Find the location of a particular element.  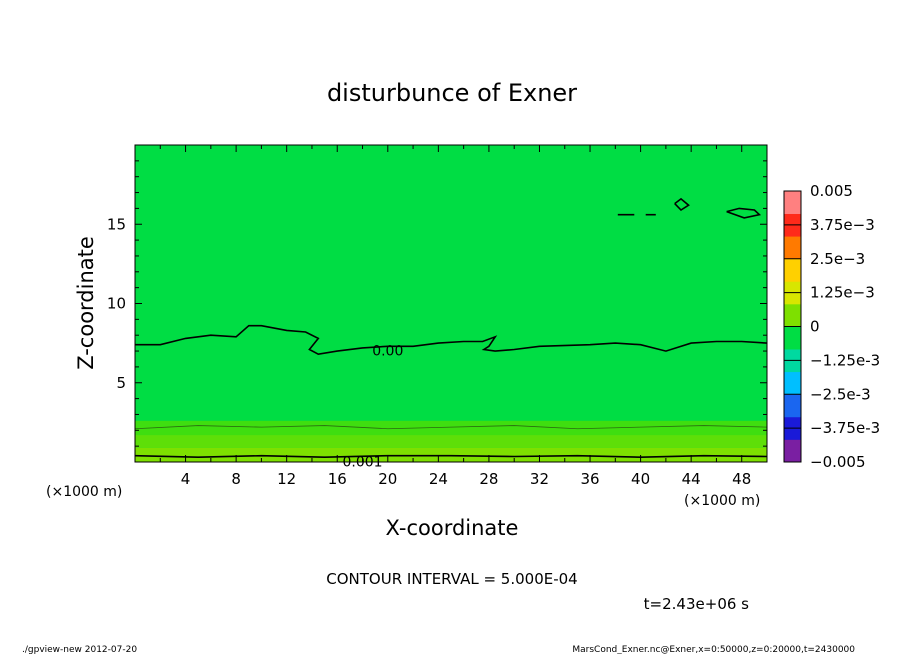

chart-title: disturbunce of Exner is located at coordinates (452, 93).